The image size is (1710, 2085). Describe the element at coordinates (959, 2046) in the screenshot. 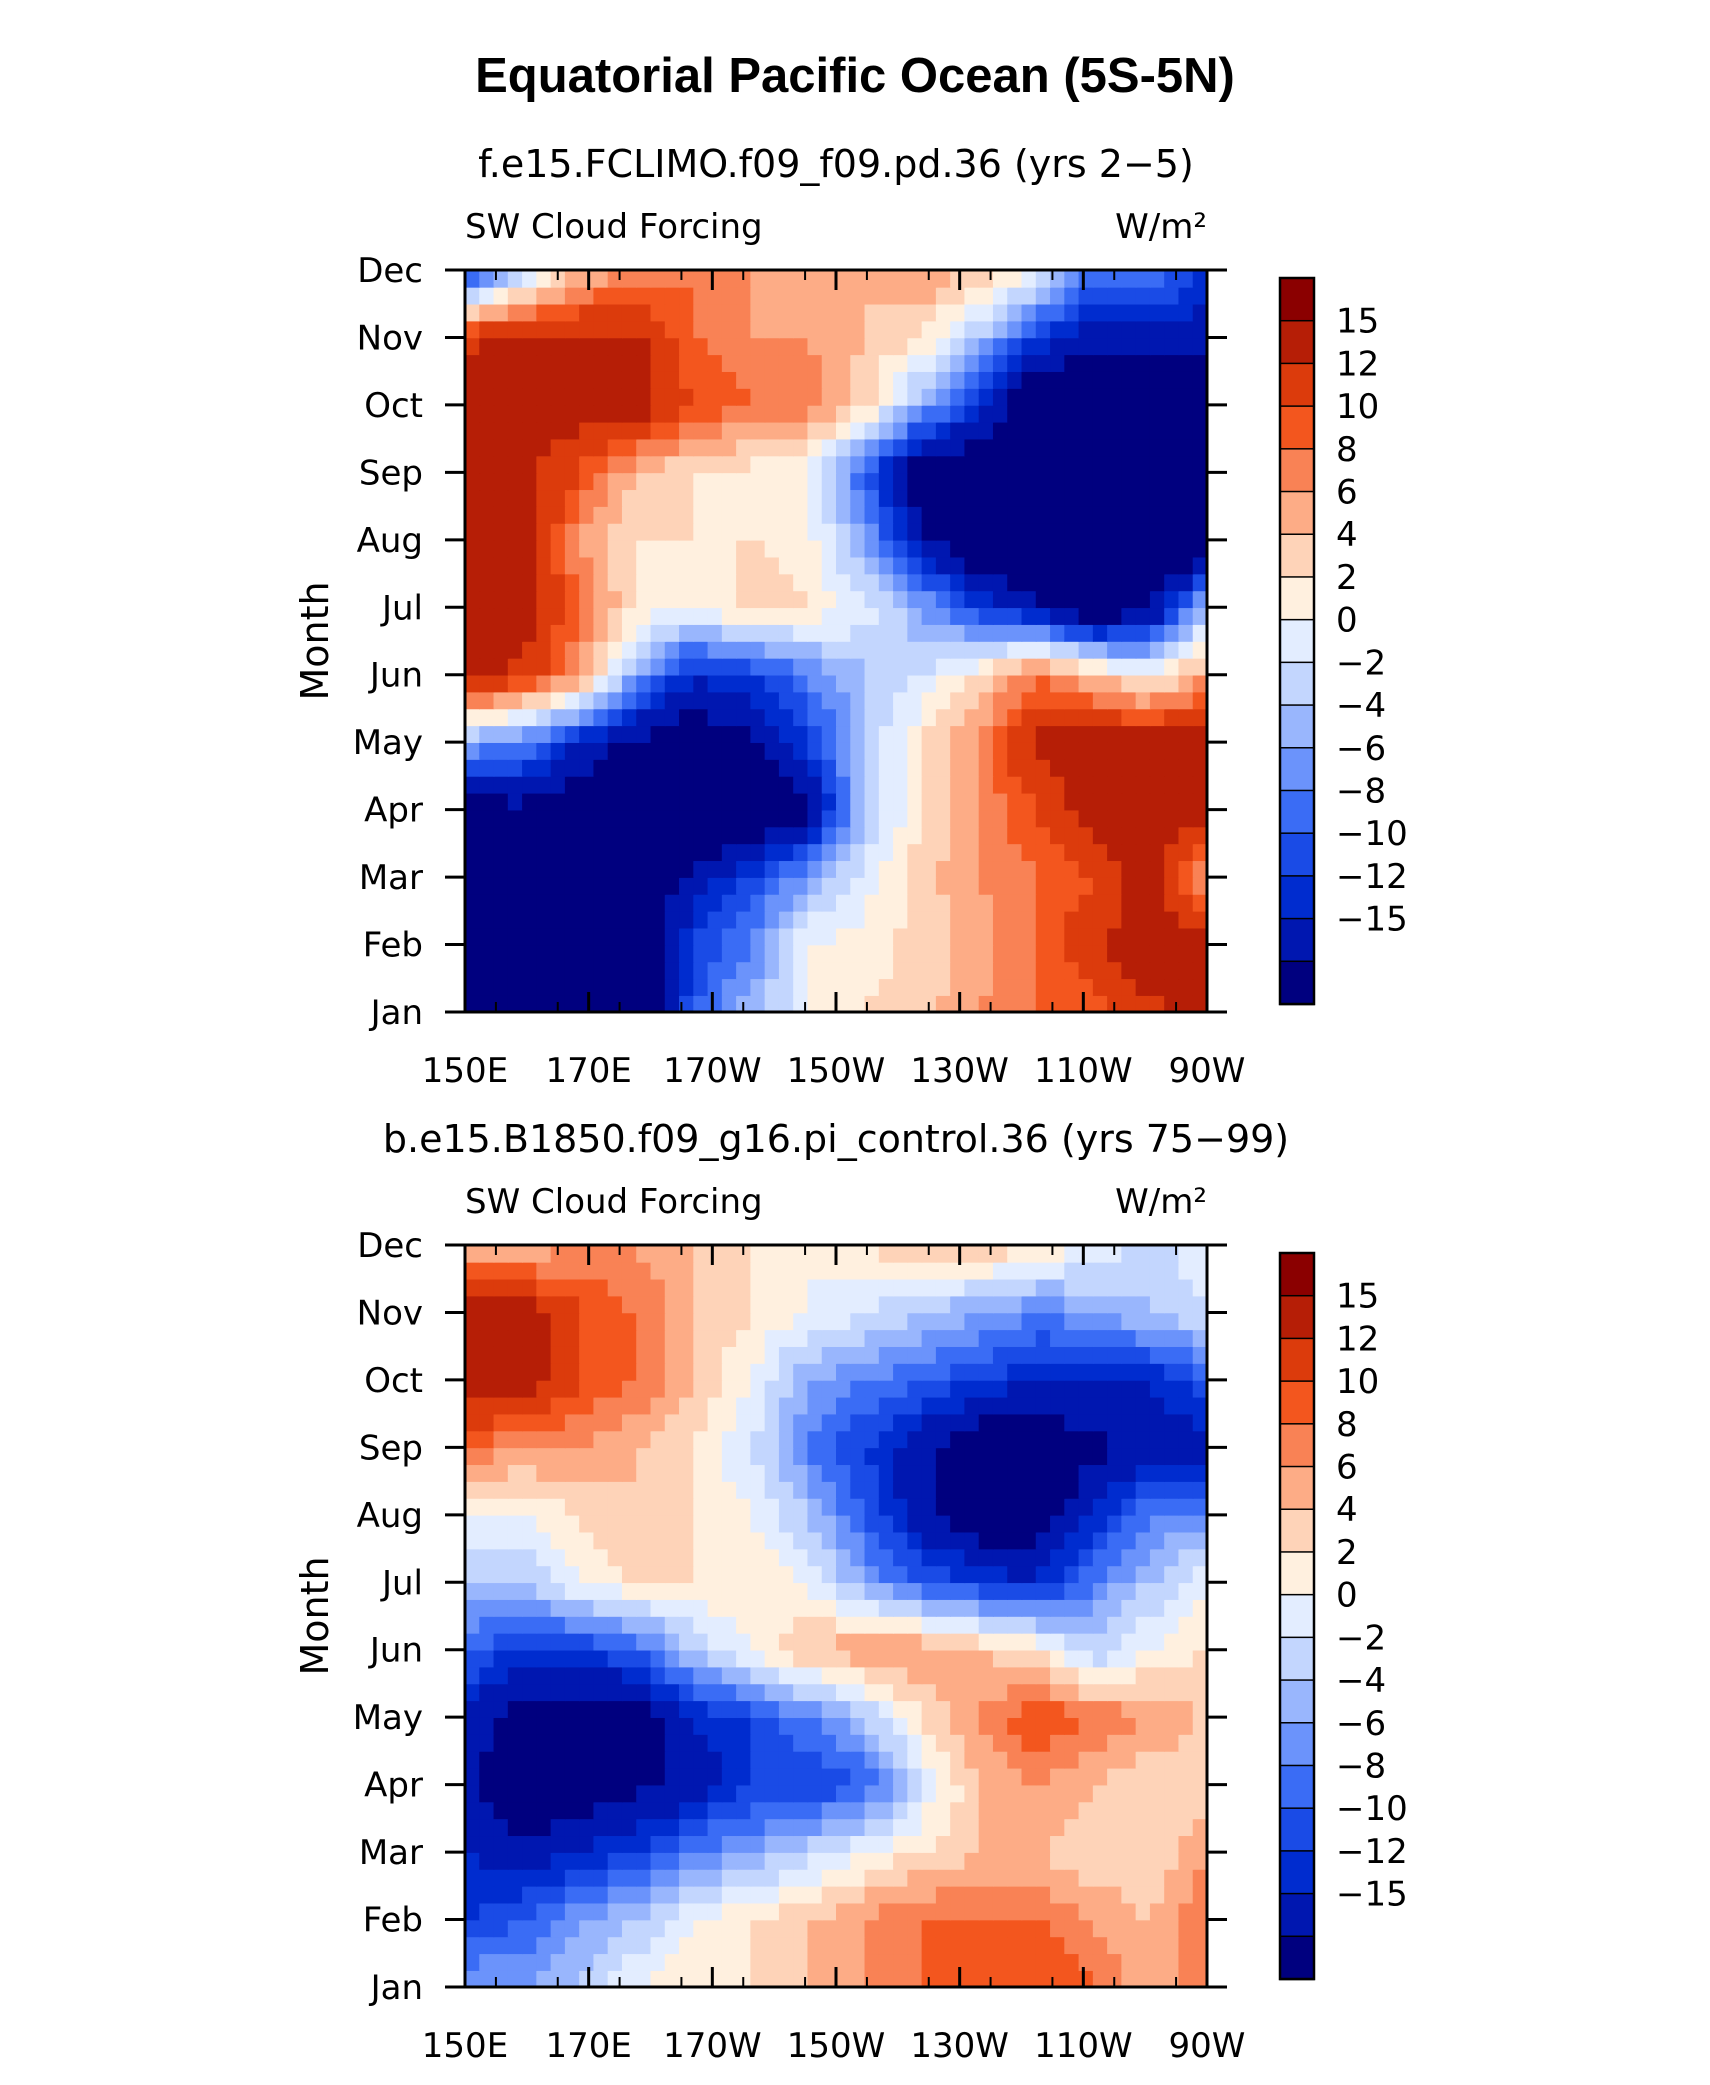

I see `plot2-x-tick-label: 130W` at that location.